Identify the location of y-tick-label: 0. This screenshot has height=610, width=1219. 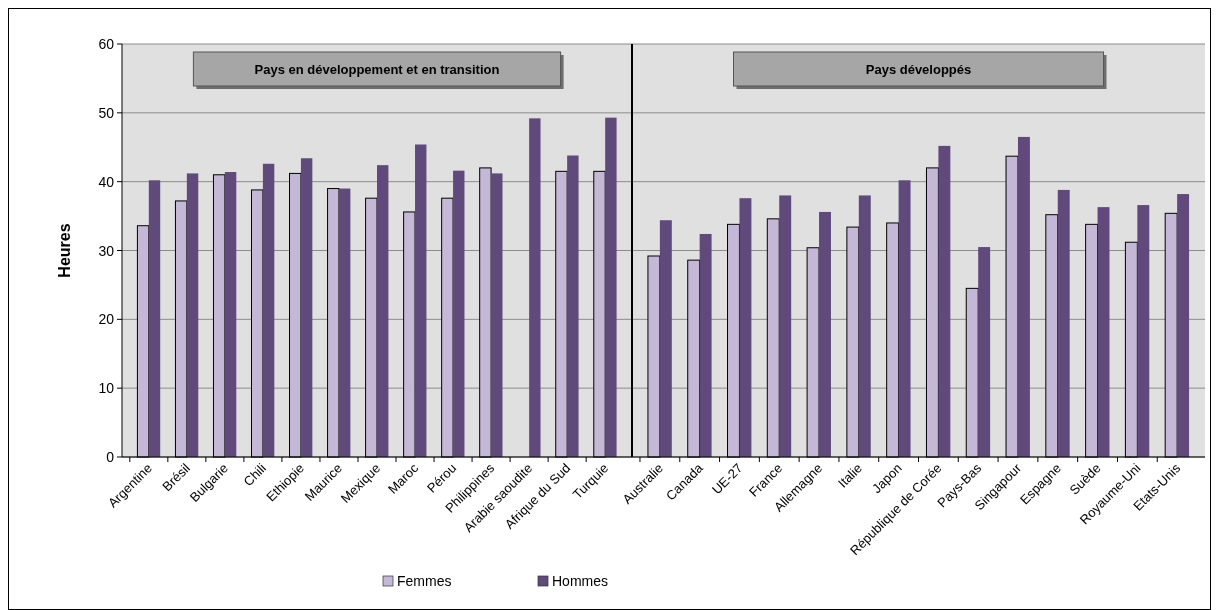
(110, 457).